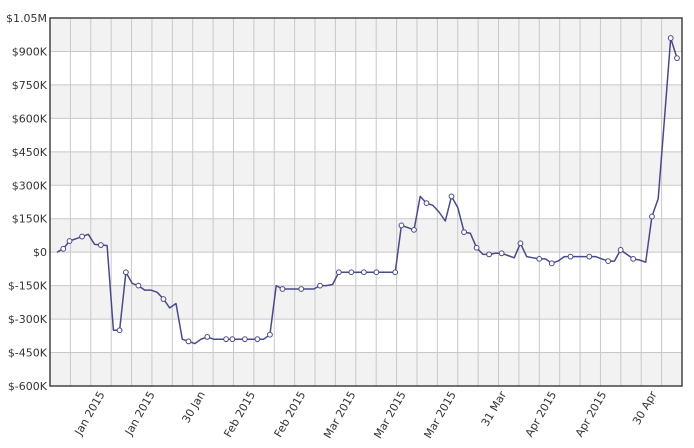  I want to click on y-tick-label: $0, so click(40, 252).